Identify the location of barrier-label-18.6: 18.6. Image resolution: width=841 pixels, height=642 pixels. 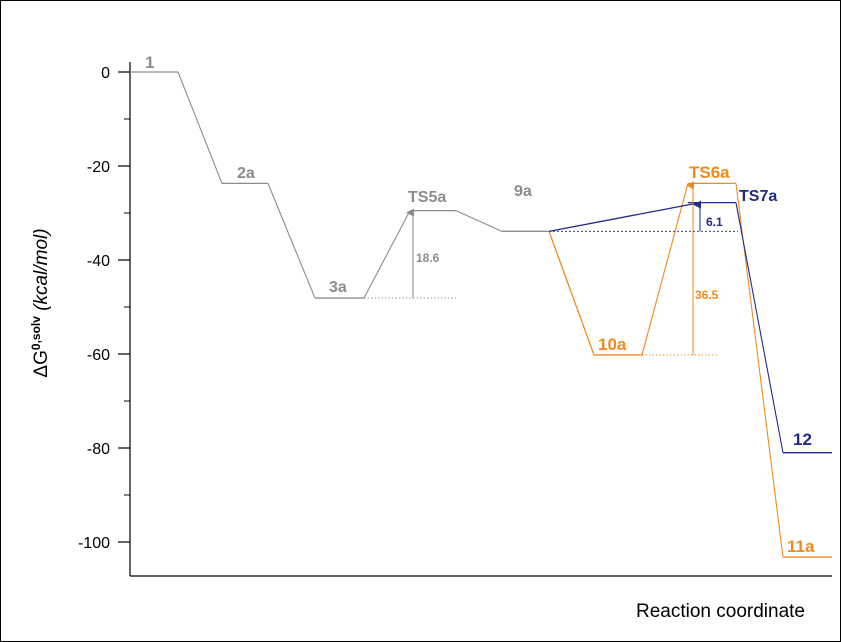
(428, 258).